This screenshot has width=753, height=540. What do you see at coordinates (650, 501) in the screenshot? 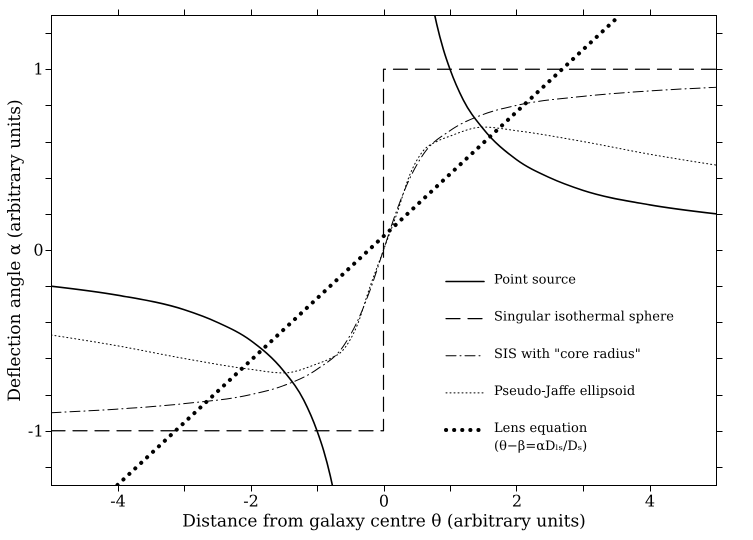
I see `x-tick-label: 4` at bounding box center [650, 501].